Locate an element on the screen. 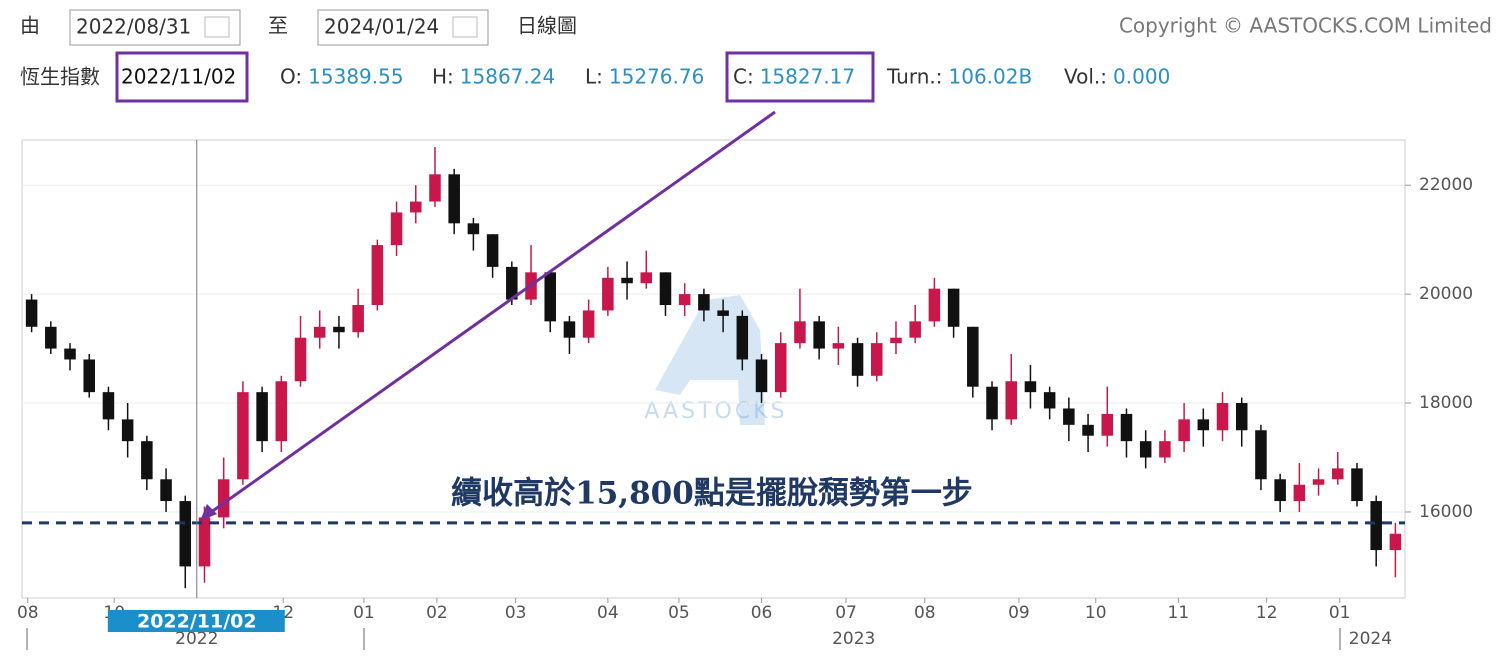 Image resolution: width=1502 pixels, height=656 pixels. to-input is located at coordinates (403, 27).